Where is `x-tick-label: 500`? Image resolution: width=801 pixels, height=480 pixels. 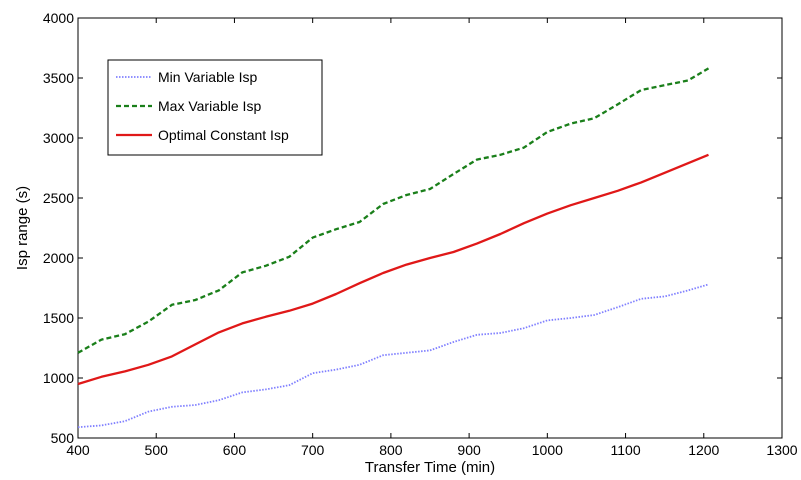
x-tick-label: 500 is located at coordinates (157, 450).